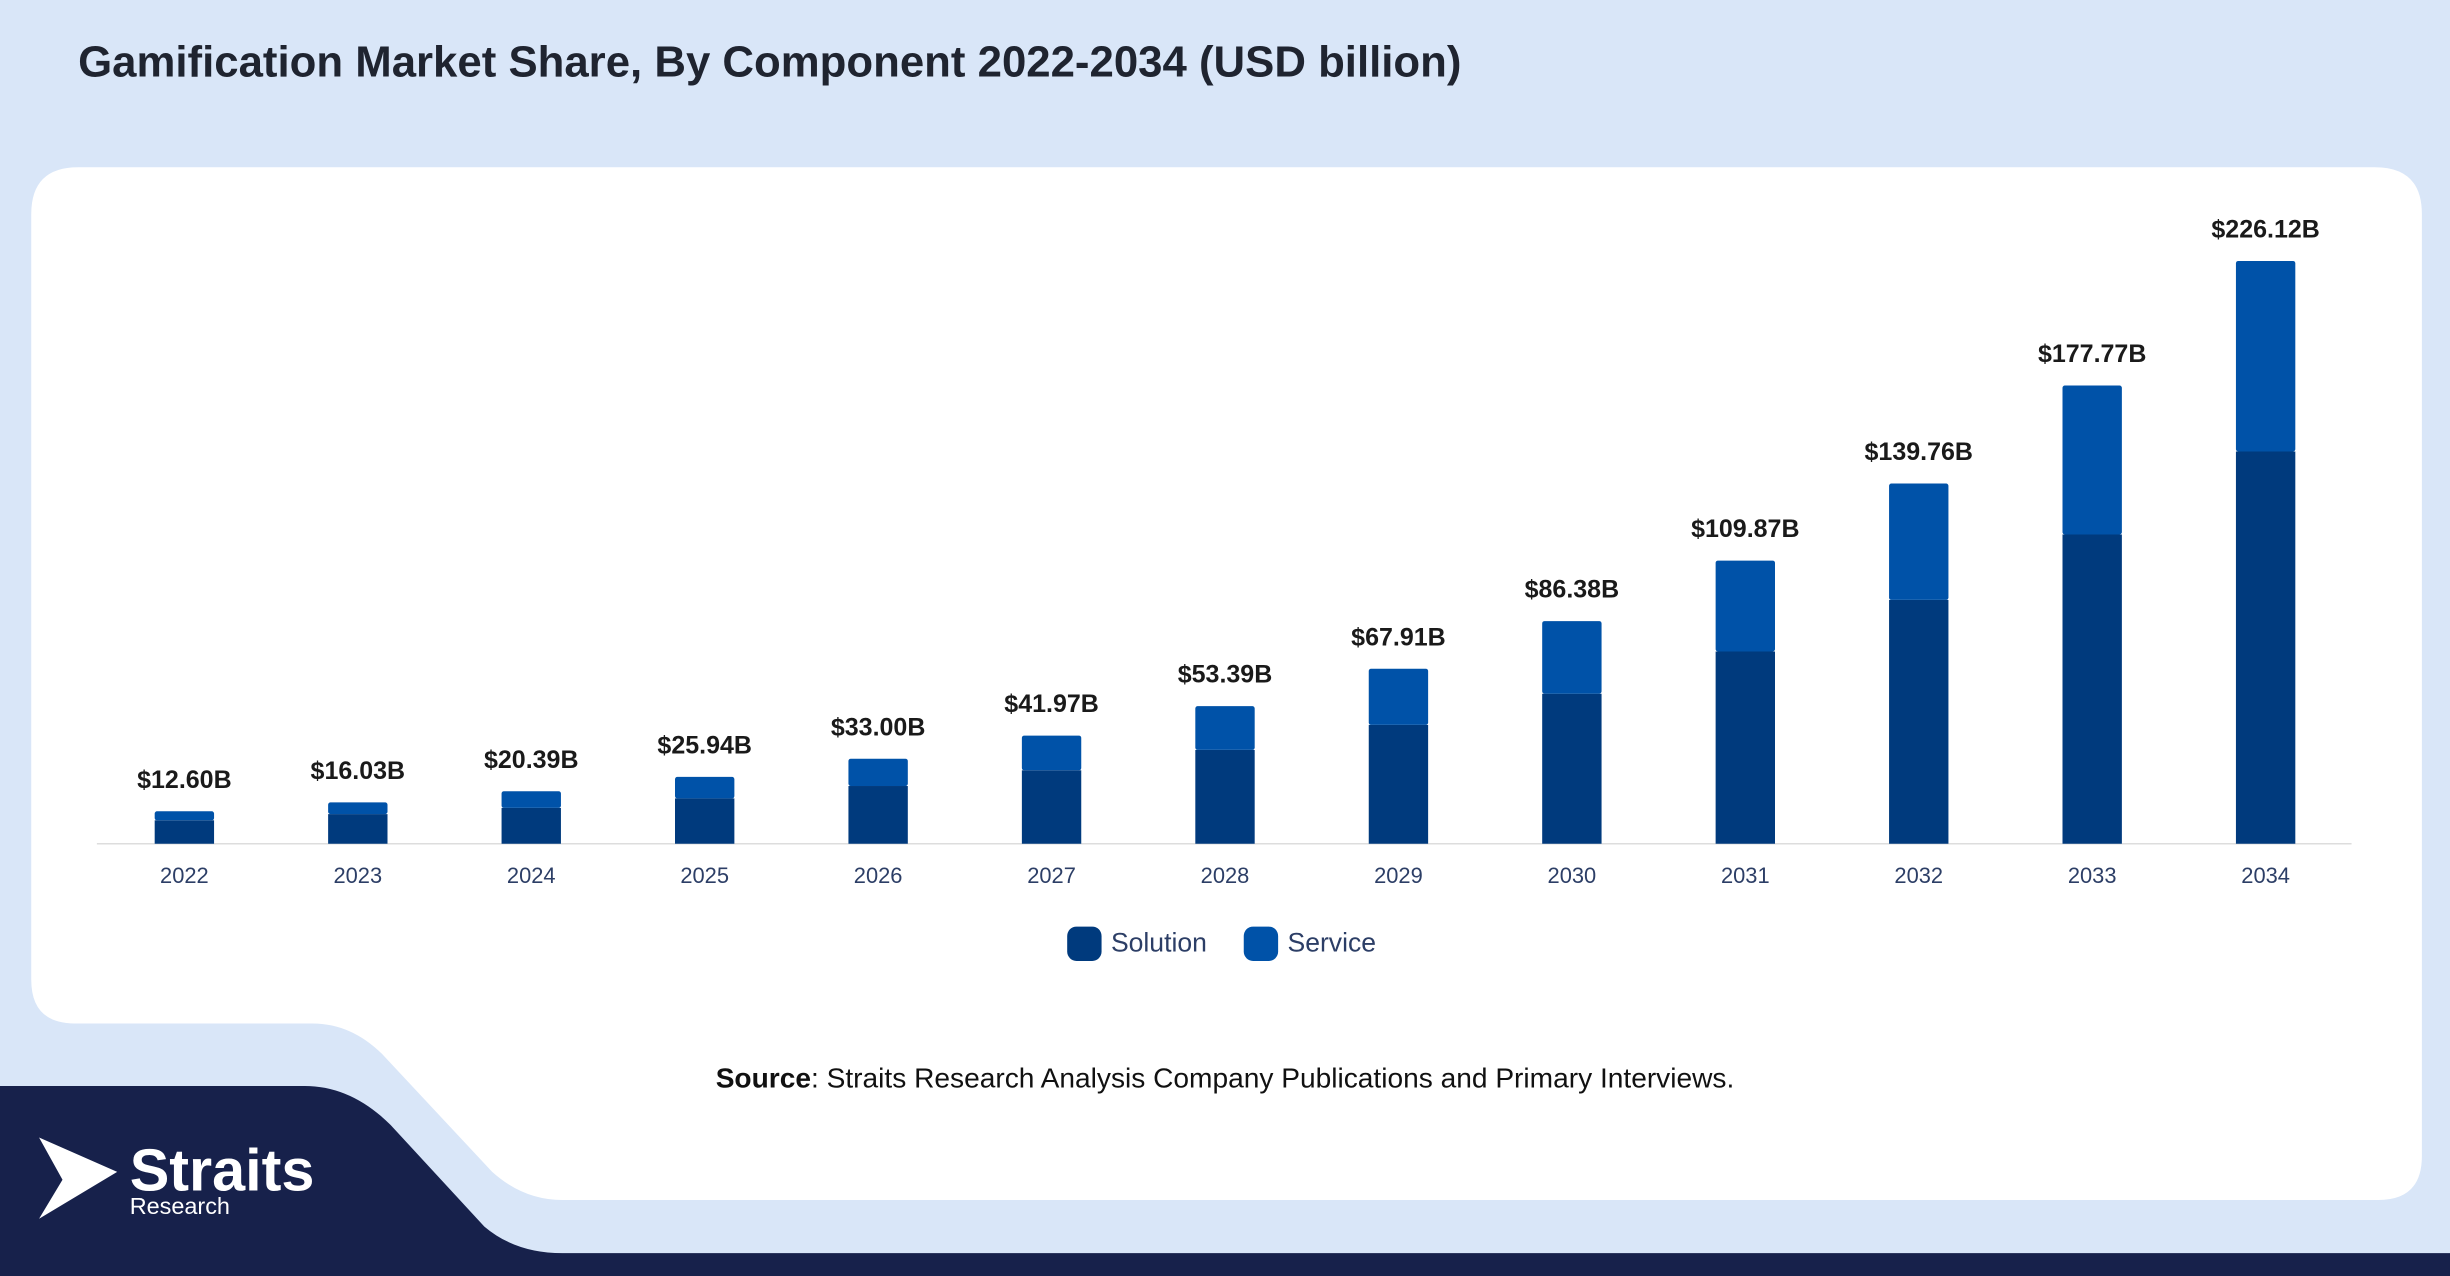  Describe the element at coordinates (704, 875) in the screenshot. I see `x-tick-label: 2025` at that location.